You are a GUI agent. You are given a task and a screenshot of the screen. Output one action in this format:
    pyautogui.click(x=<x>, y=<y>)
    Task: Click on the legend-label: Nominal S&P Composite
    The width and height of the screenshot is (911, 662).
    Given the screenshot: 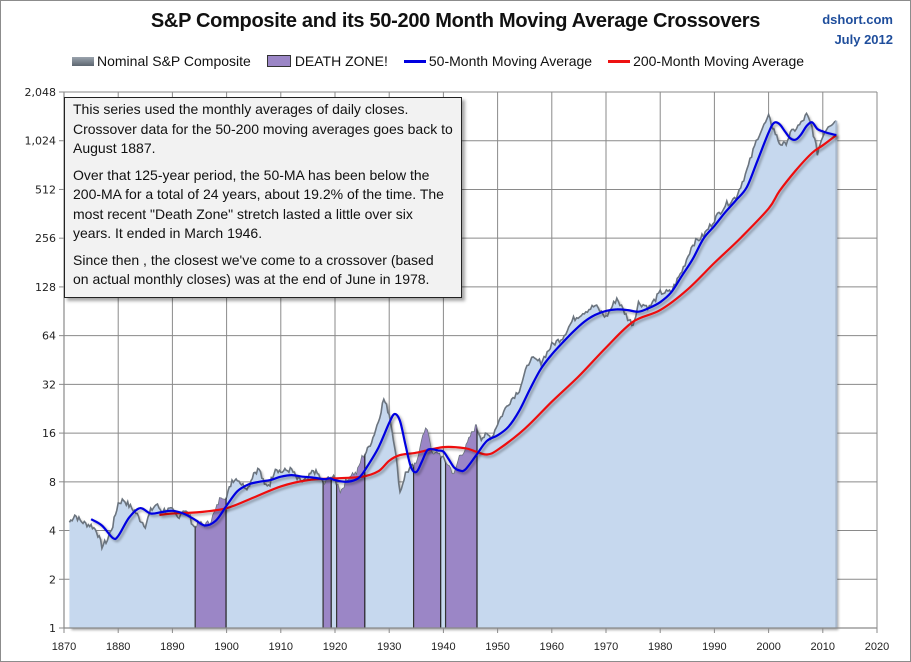 What is the action you would take?
    pyautogui.click(x=174, y=61)
    